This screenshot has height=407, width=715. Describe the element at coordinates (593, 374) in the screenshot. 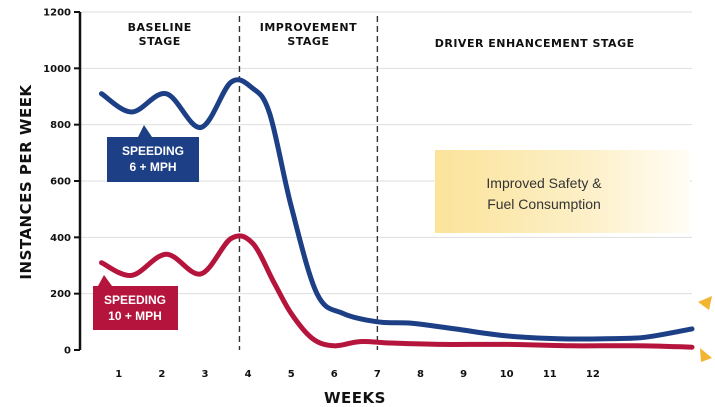

I see `x-tick-label: 12` at that location.